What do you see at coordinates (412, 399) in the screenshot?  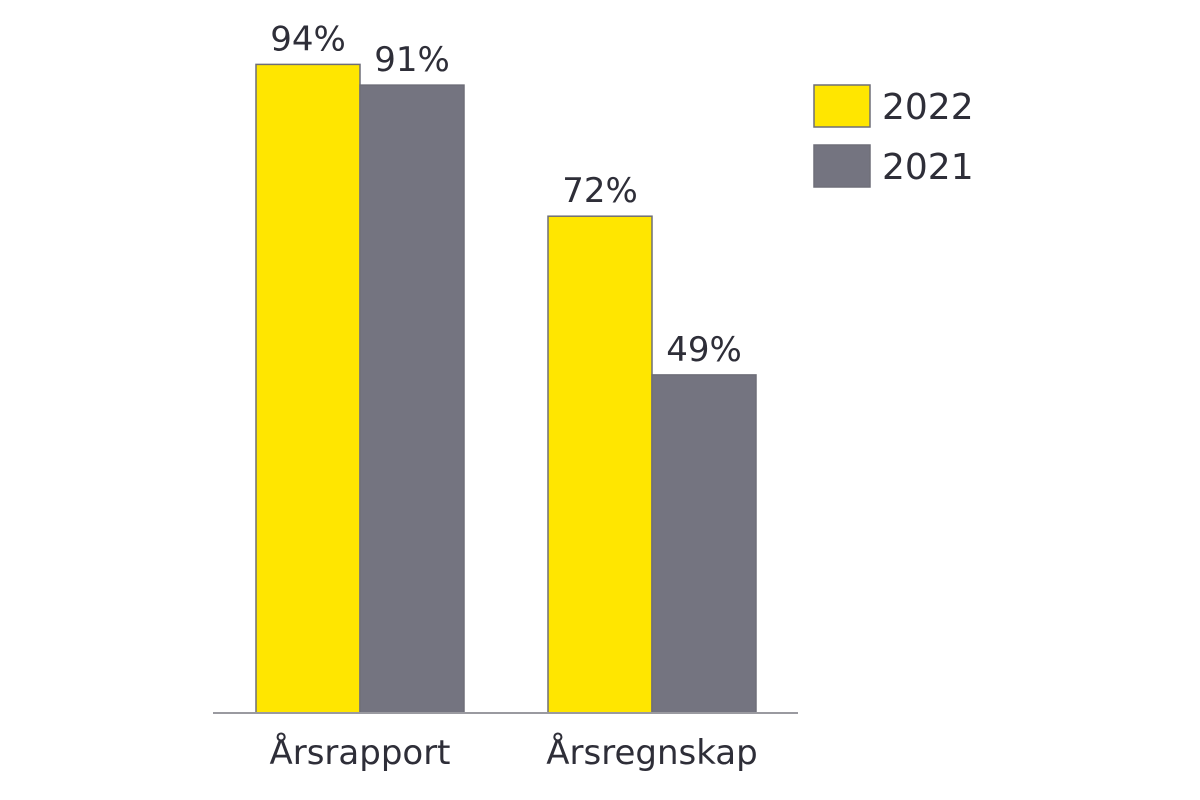 I see `bar-årsrapport-2021` at bounding box center [412, 399].